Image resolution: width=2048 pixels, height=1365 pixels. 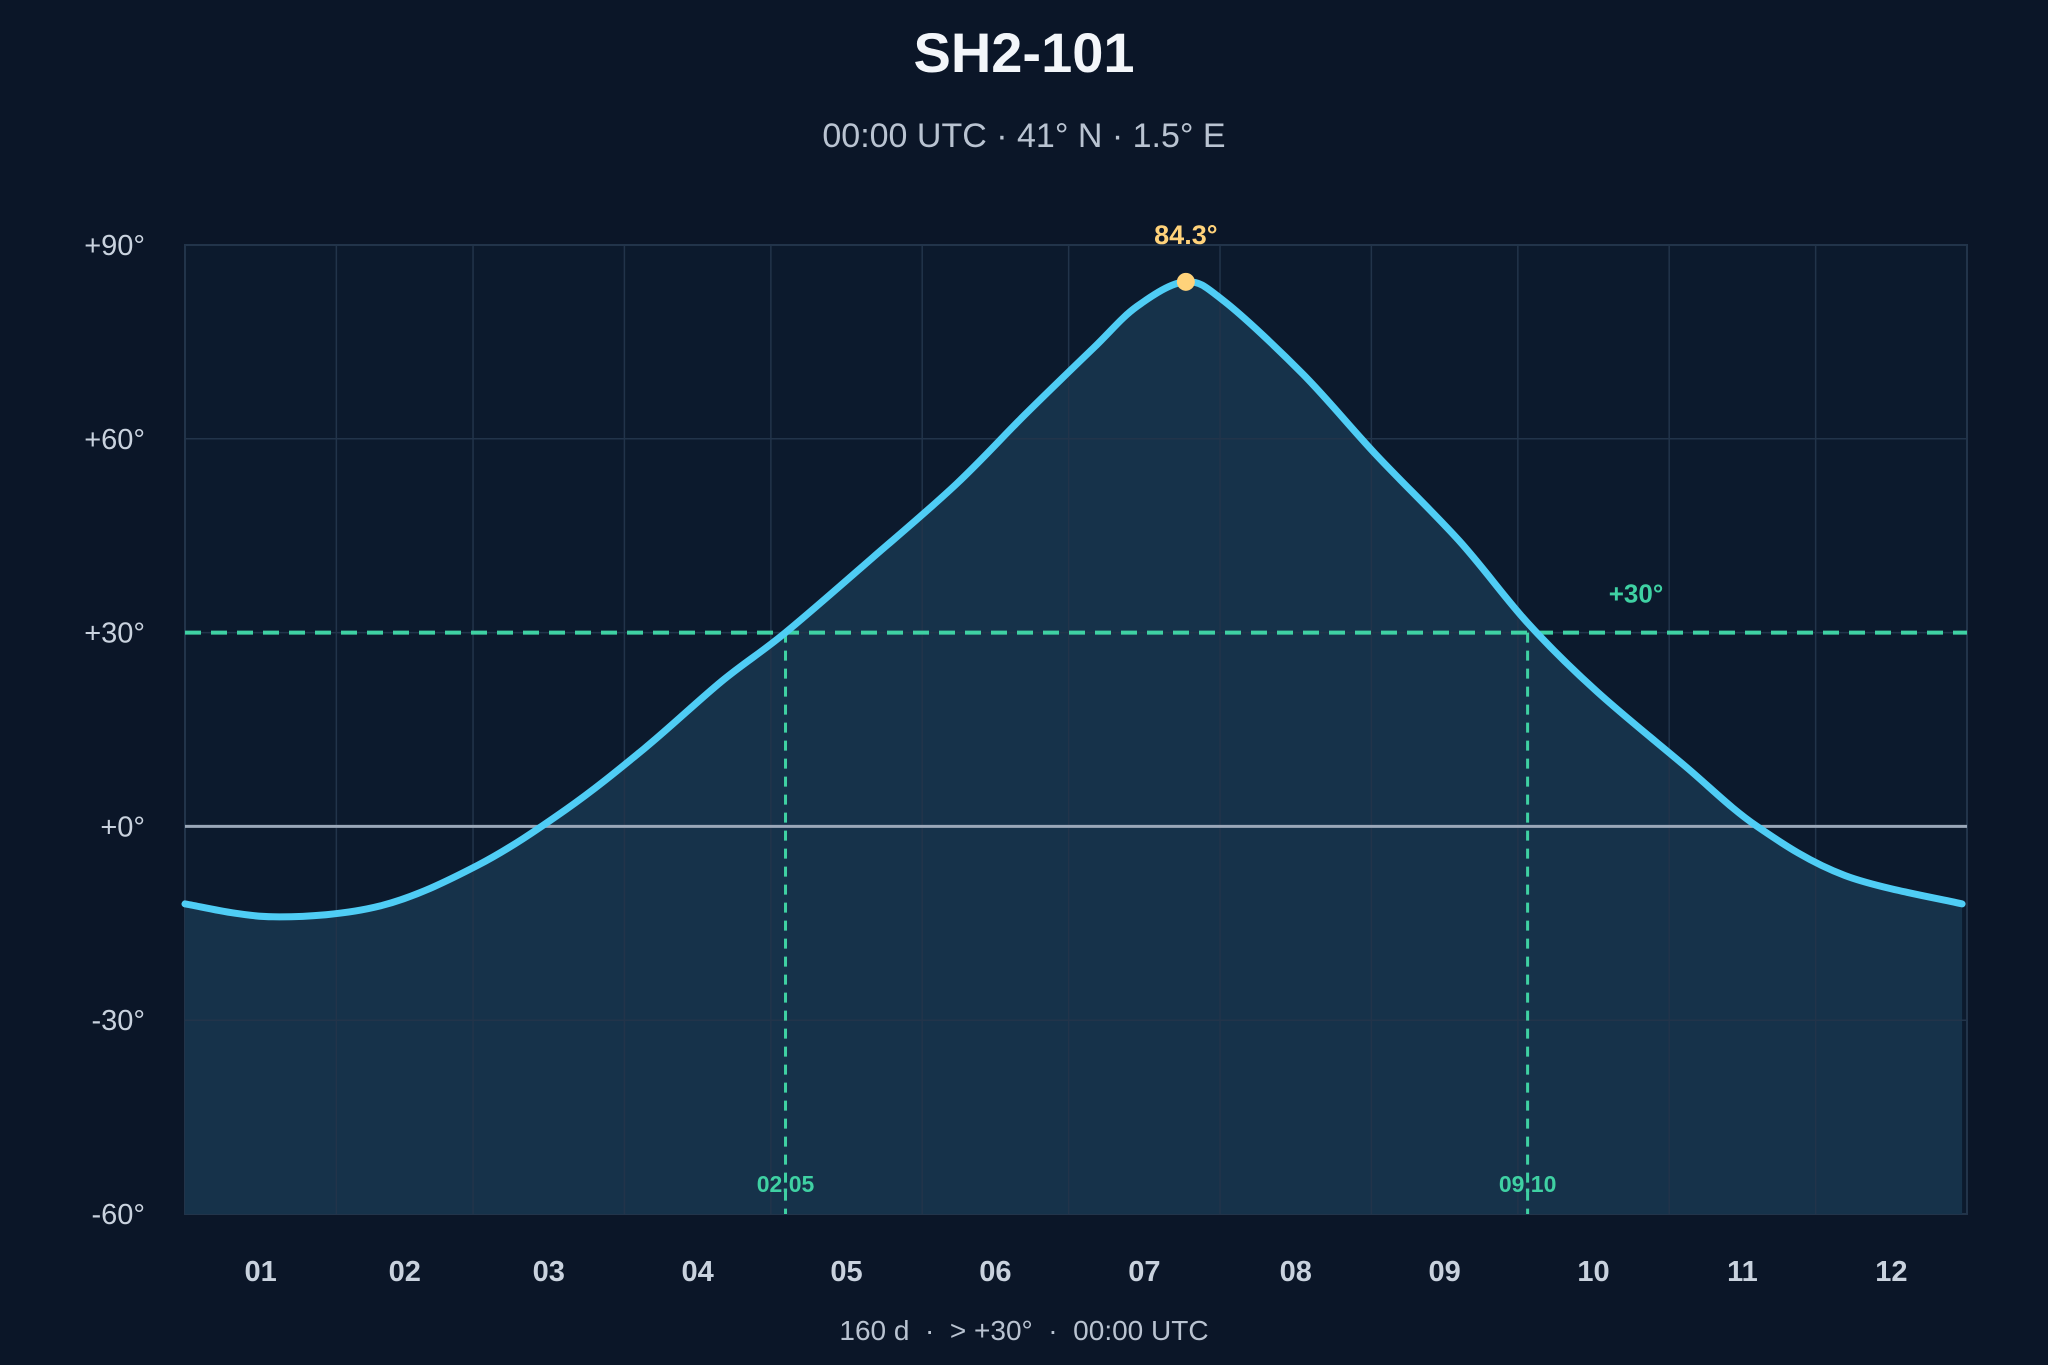 I want to click on crossing-label: 09.10, so click(x=1528, y=1184).